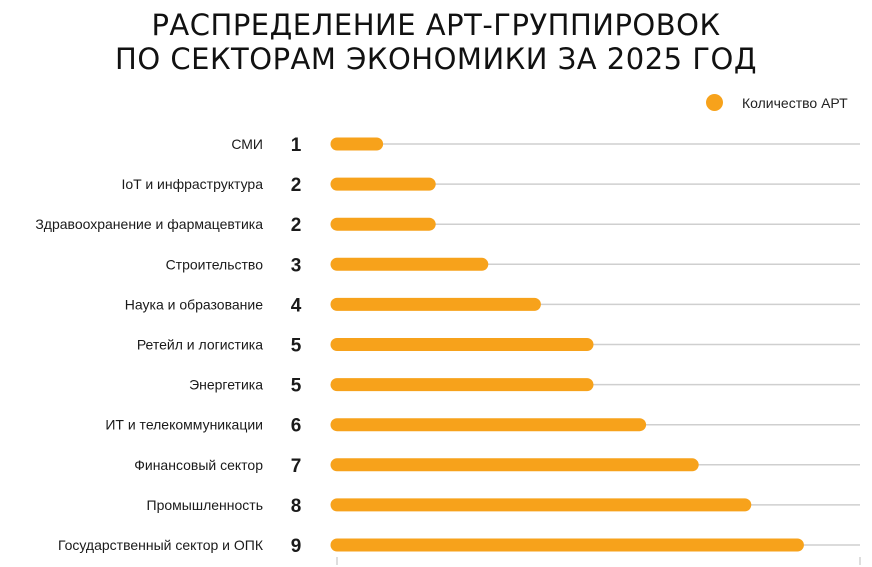 Image resolution: width=872 pixels, height=567 pixels. Describe the element at coordinates (215, 264) in the screenshot. I see `category-label: Строительство` at that location.